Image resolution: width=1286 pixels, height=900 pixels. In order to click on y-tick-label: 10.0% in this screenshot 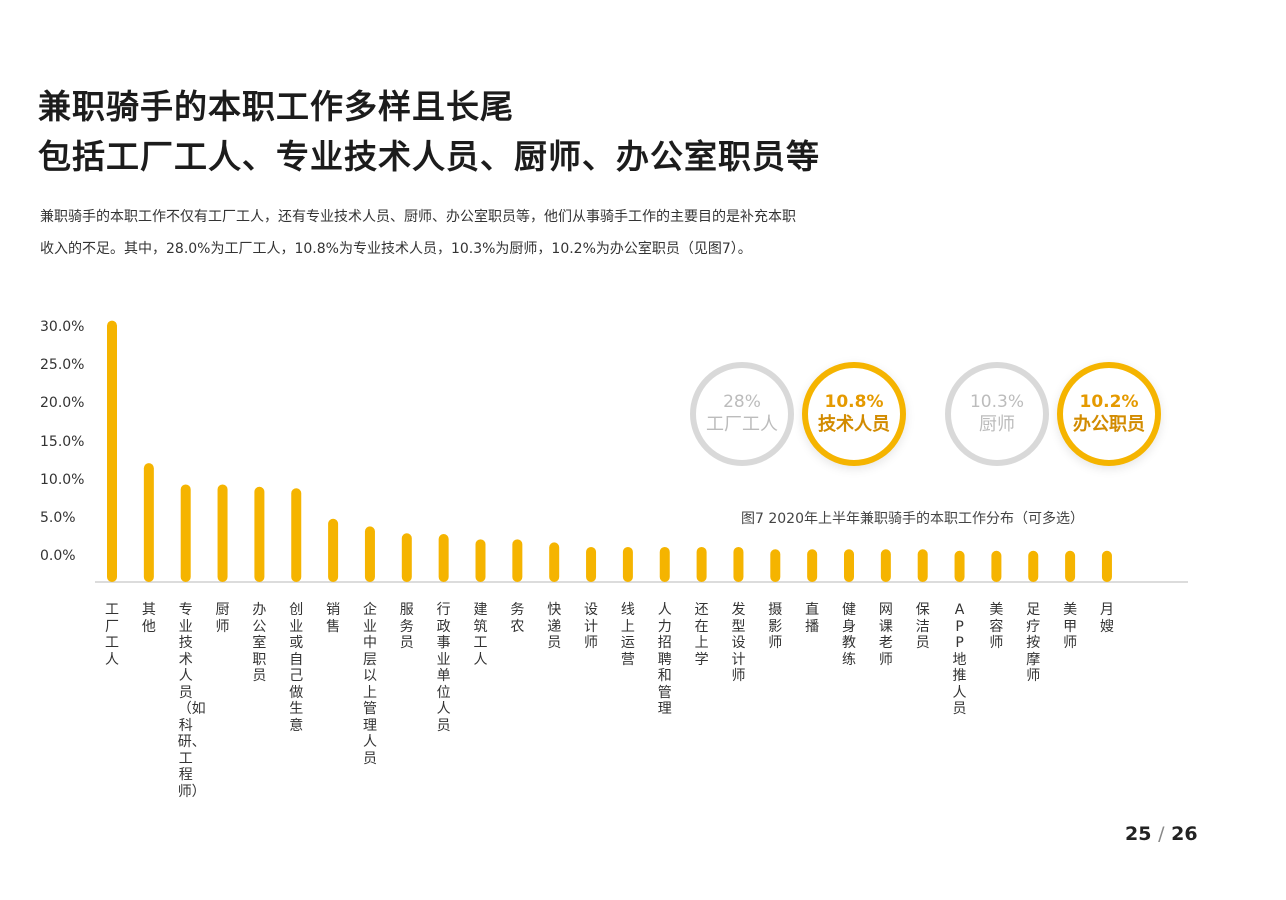, I will do `click(62, 479)`.